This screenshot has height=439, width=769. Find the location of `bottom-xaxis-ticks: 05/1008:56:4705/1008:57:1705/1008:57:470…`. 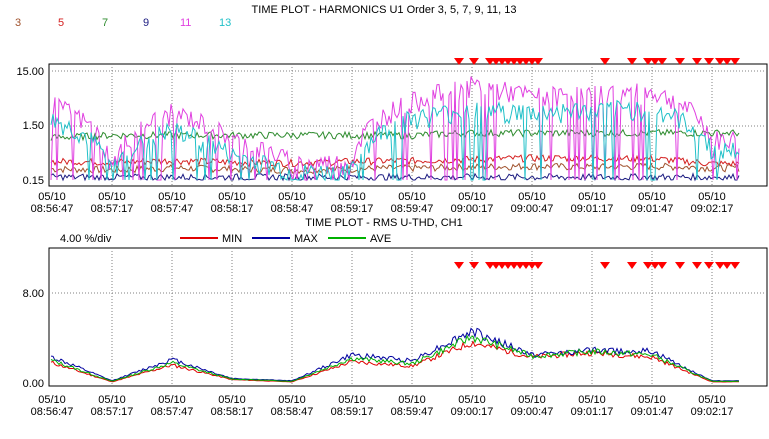

bottom-xaxis-ticks: 05/1008:56:4705/1008:57:1705/1008:57:470… is located at coordinates (382, 406).